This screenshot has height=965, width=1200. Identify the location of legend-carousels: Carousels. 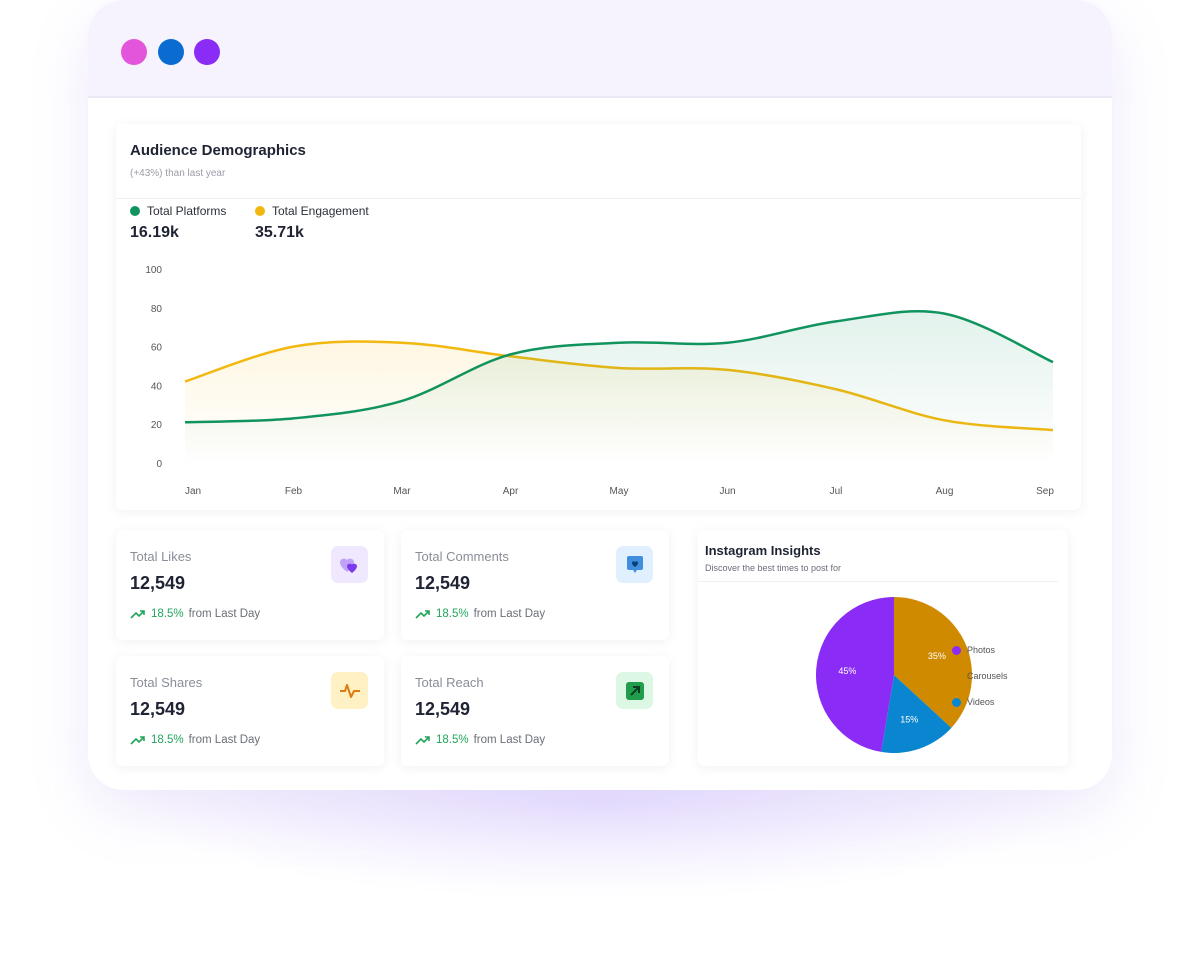
(980, 676).